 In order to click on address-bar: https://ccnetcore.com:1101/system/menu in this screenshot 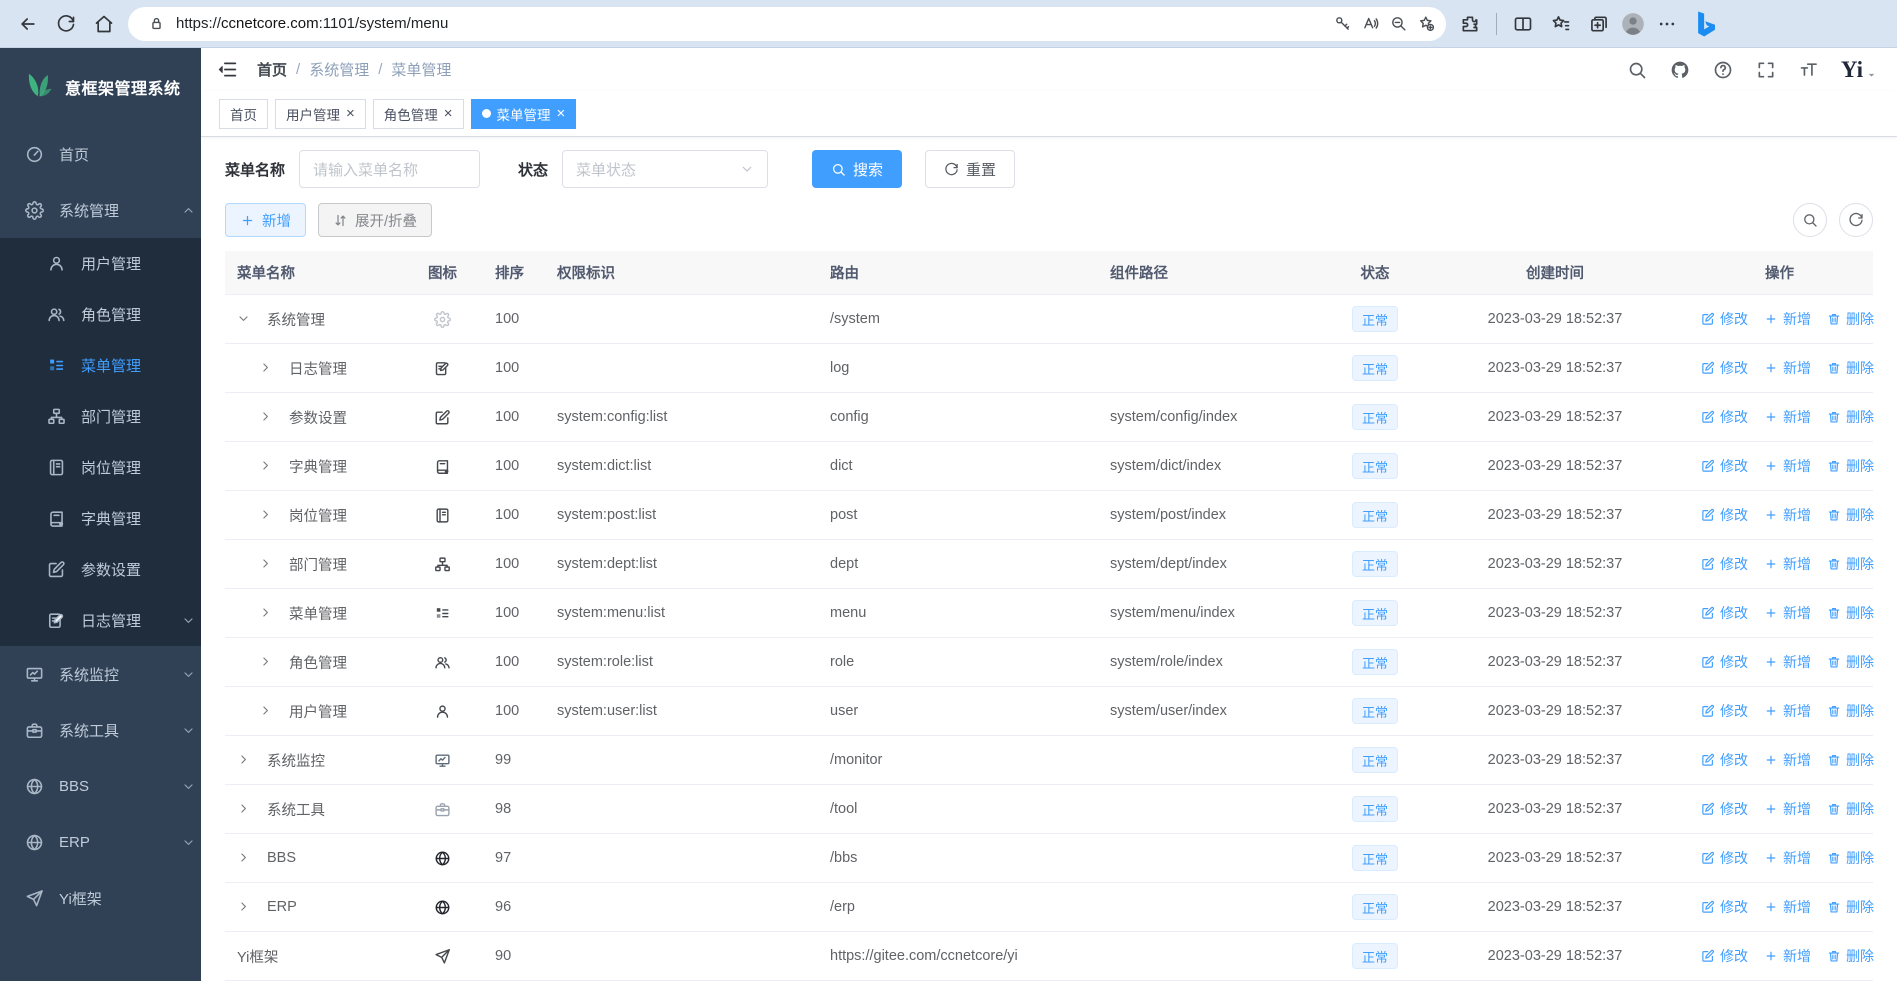, I will do `click(787, 23)`.